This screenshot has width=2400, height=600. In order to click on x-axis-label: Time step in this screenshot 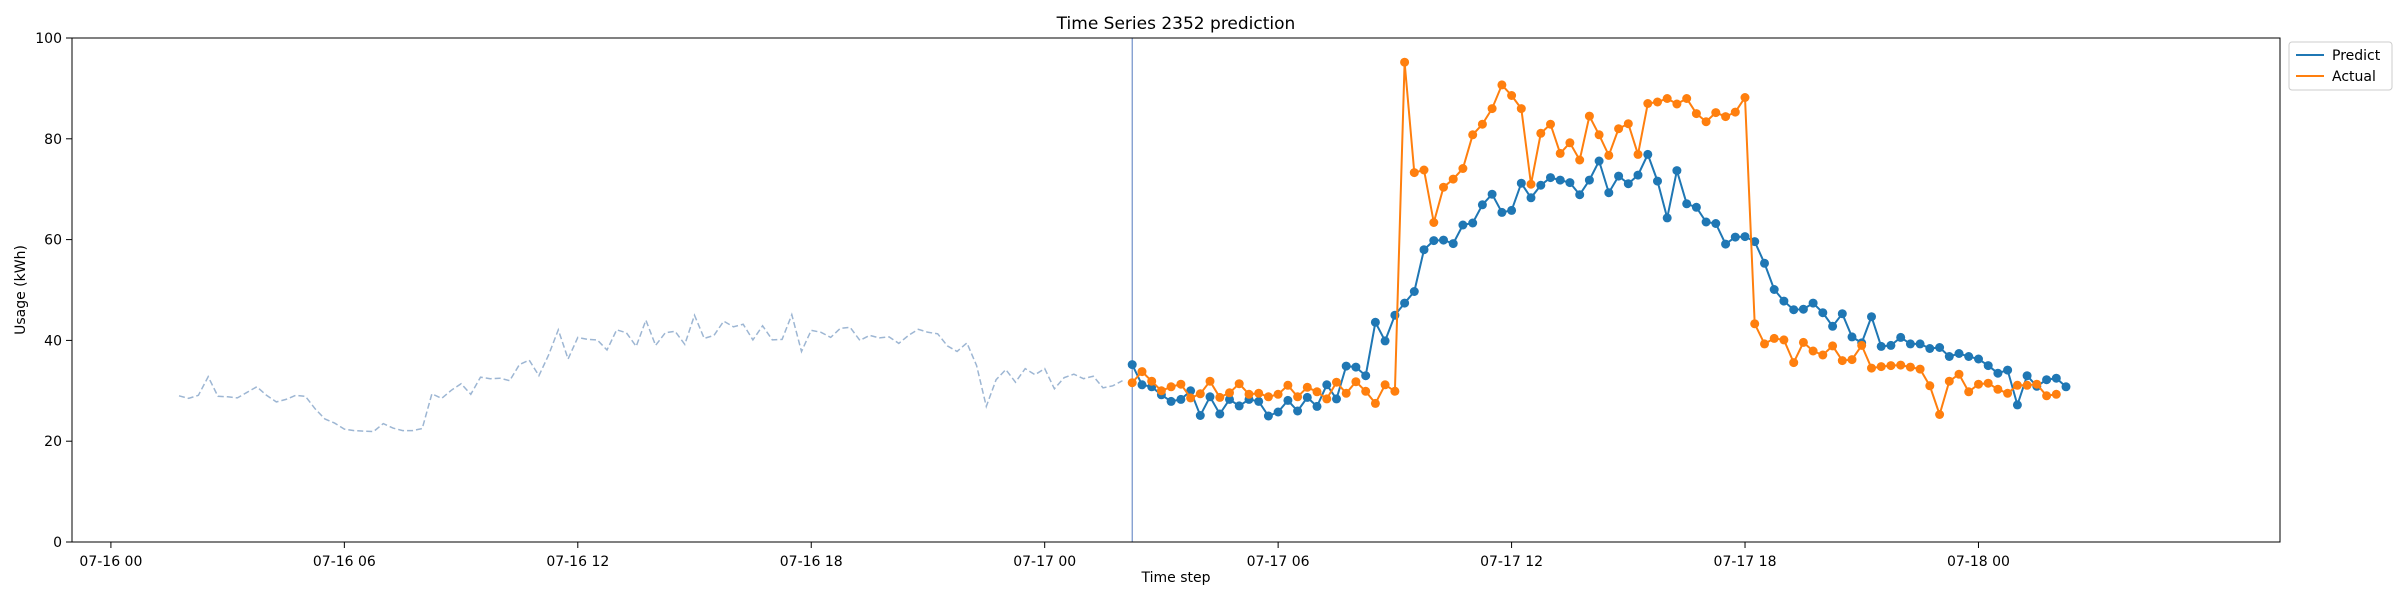, I will do `click(1176, 578)`.